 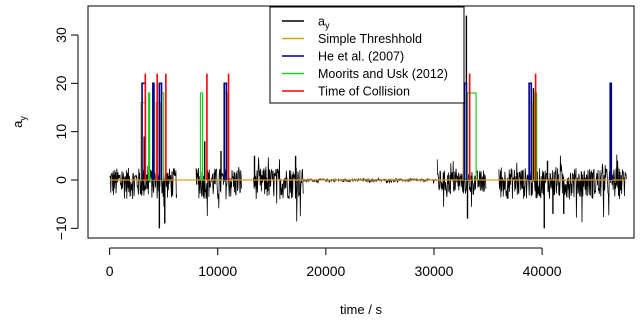 What do you see at coordinates (361, 309) in the screenshot?
I see `x-axis-title: time / s` at bounding box center [361, 309].